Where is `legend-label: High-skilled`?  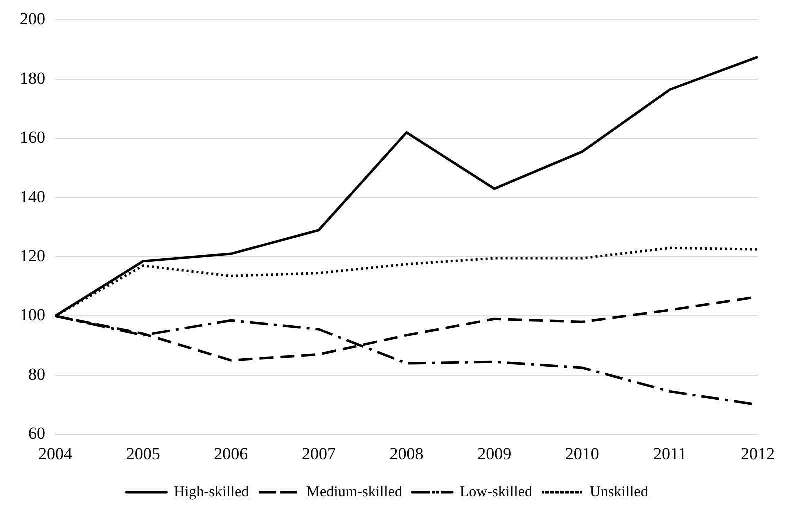 legend-label: High-skilled is located at coordinates (212, 492).